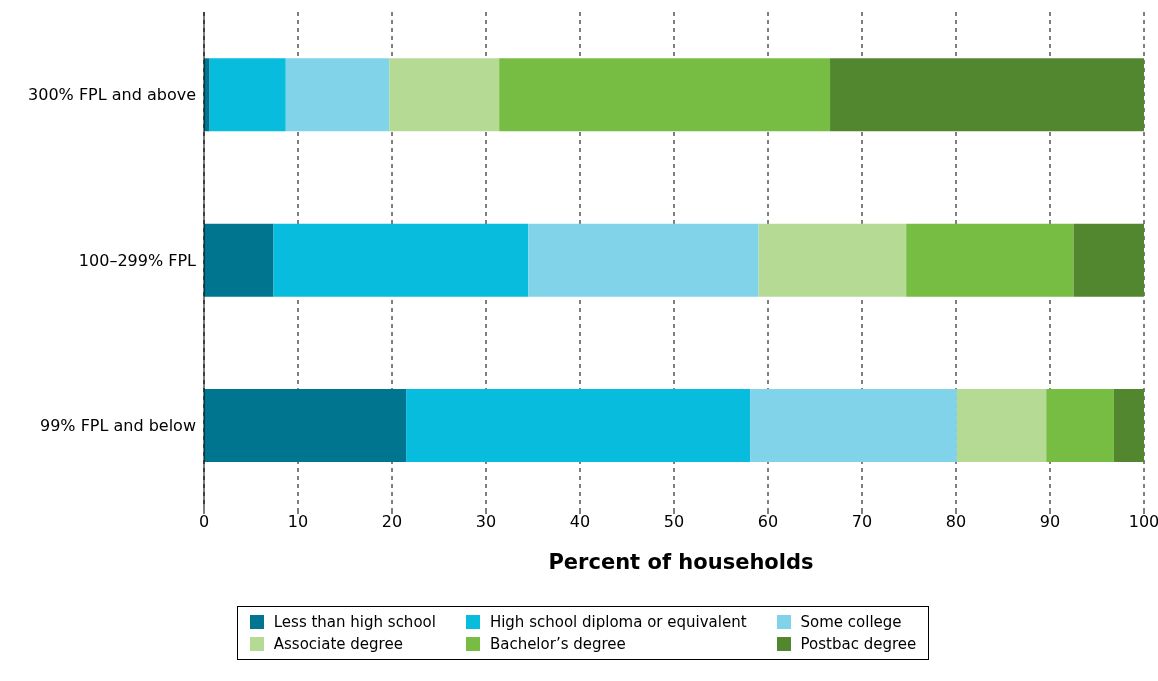 This screenshot has height=681, width=1158. Describe the element at coordinates (338, 644) in the screenshot. I see `legend-label: Associate degree` at that location.